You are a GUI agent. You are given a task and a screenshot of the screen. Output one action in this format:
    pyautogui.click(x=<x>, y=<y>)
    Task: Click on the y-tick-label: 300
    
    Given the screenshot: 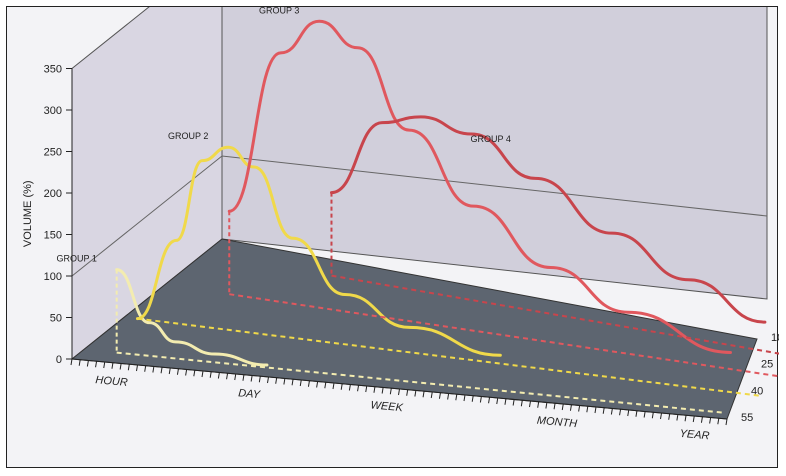 What is the action you would take?
    pyautogui.click(x=53, y=111)
    